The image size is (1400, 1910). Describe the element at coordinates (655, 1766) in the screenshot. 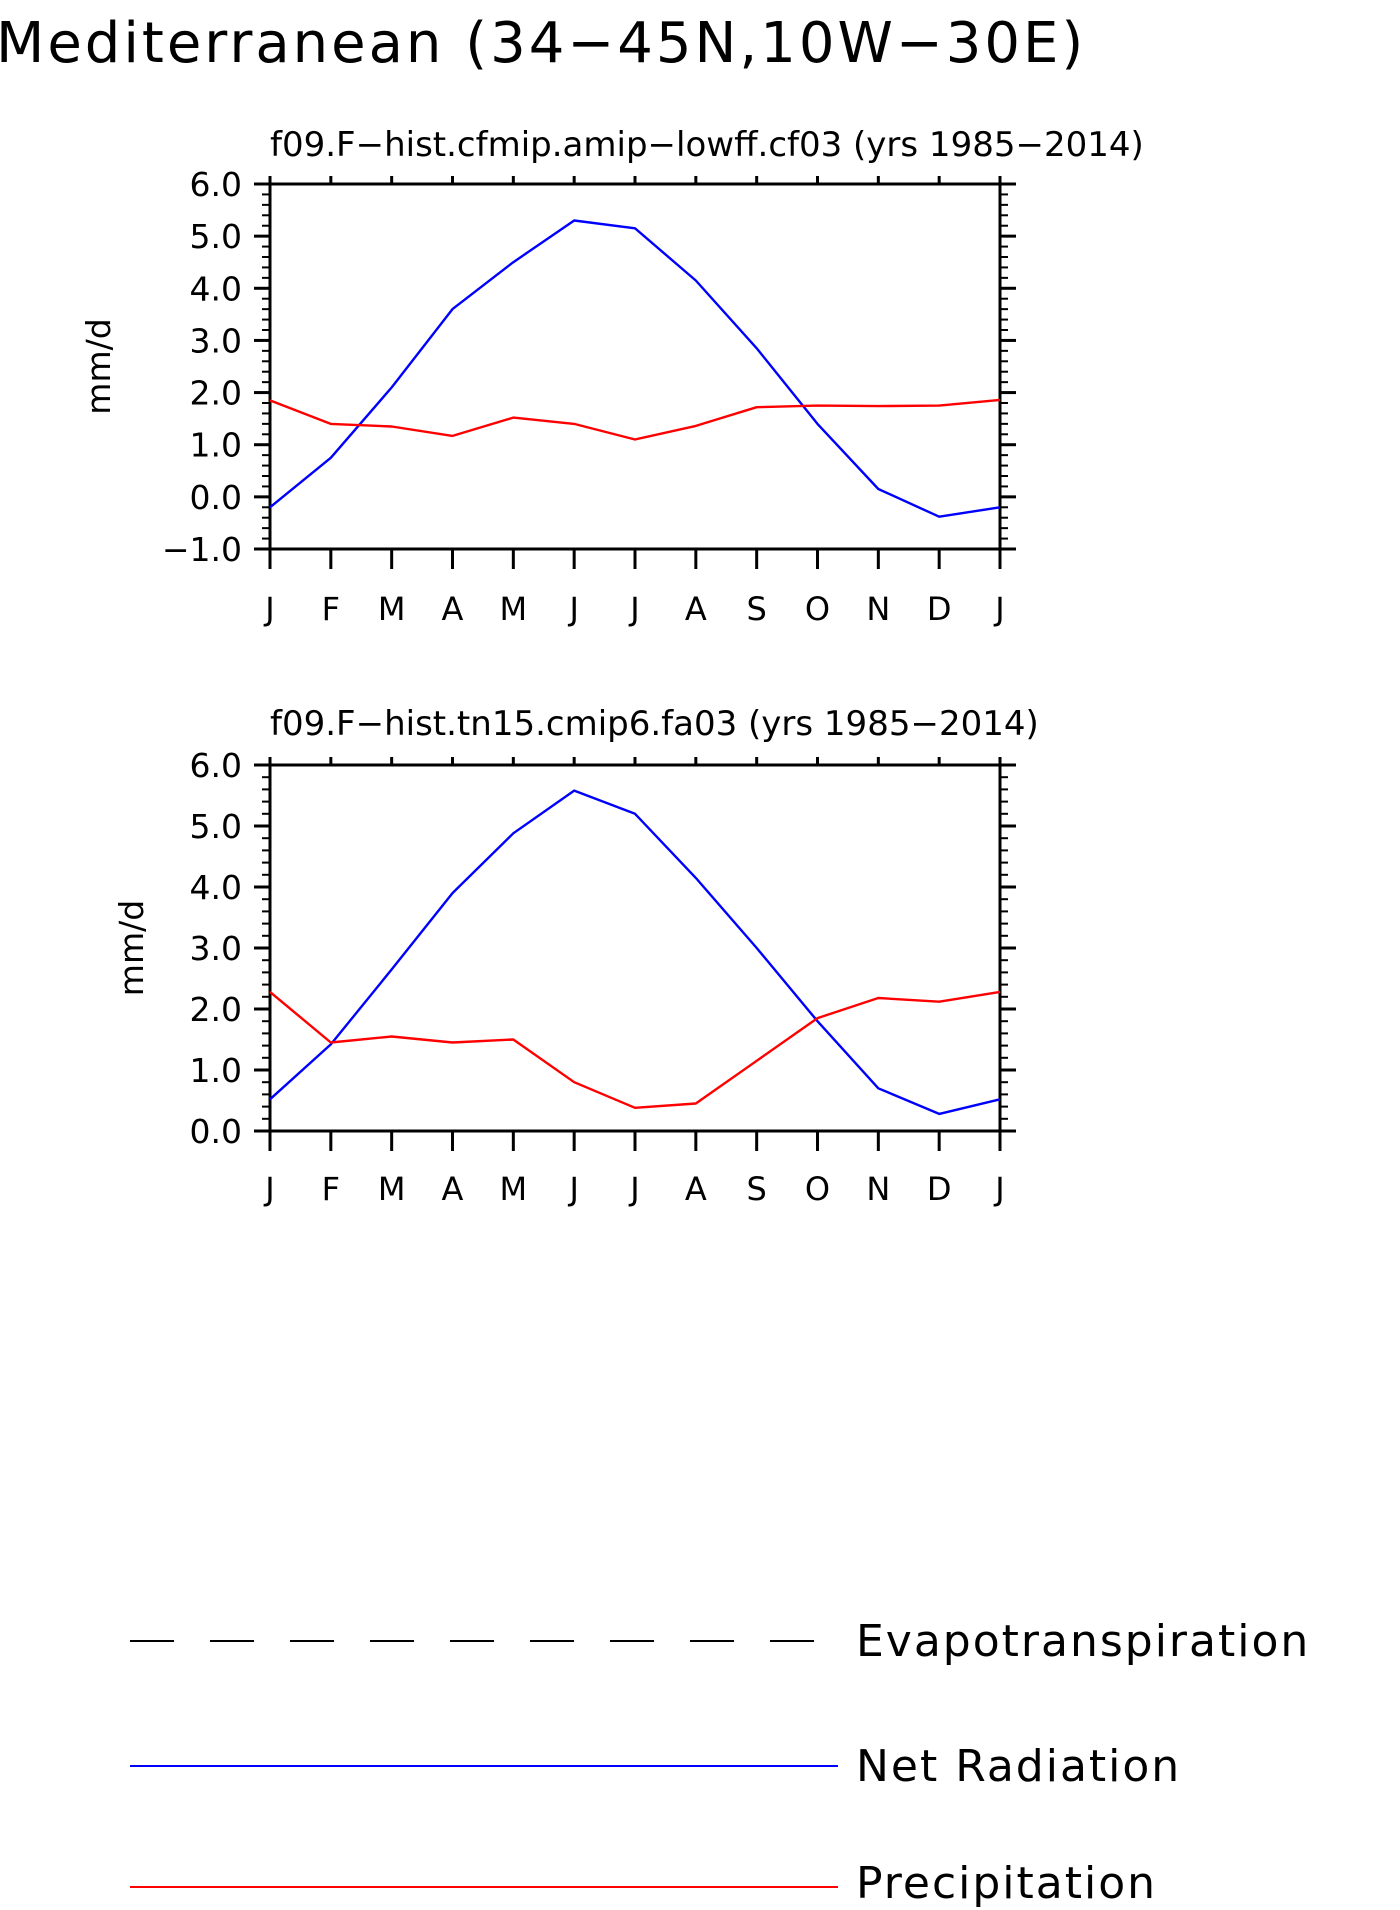

I see `legend-item-net-radiation: Net Radiation` at that location.